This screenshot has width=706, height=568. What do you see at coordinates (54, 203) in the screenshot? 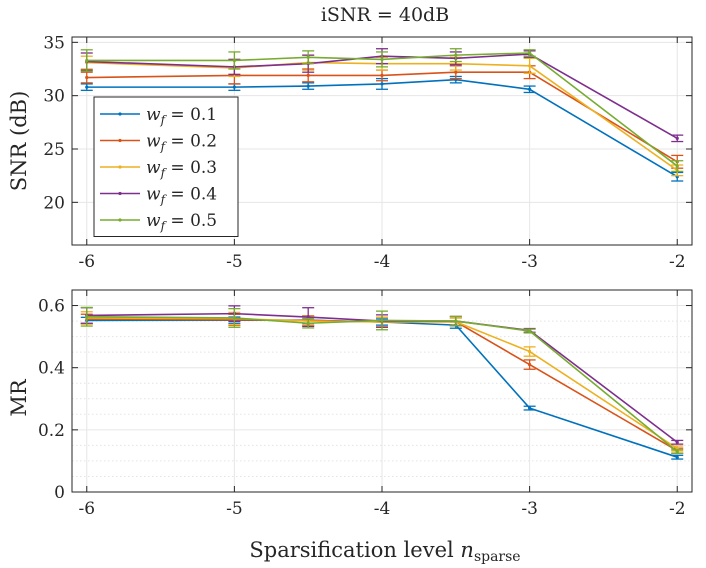
I see `snr-y-tick-label: 20` at bounding box center [54, 203].